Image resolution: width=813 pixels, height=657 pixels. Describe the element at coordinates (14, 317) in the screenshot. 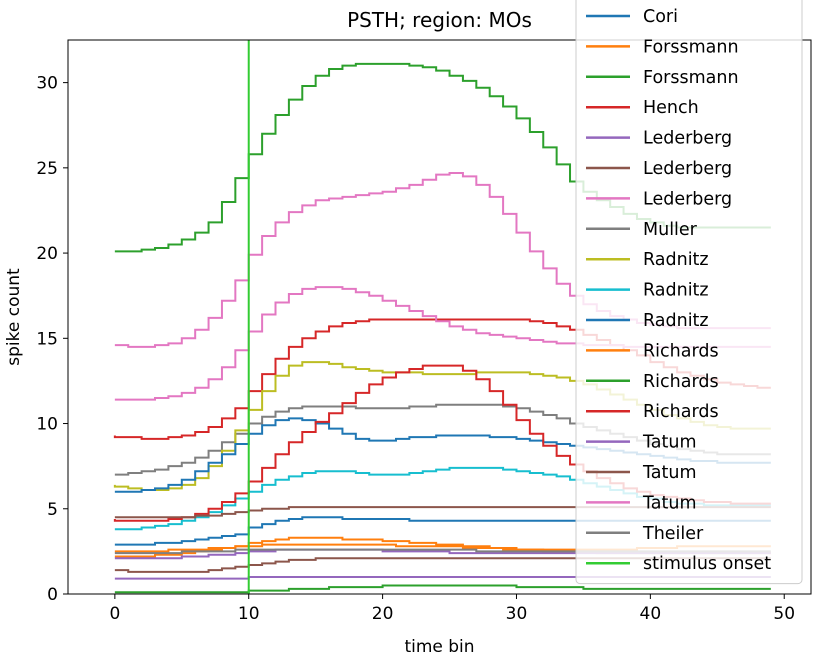

I see `y-axis-title: spike count` at that location.